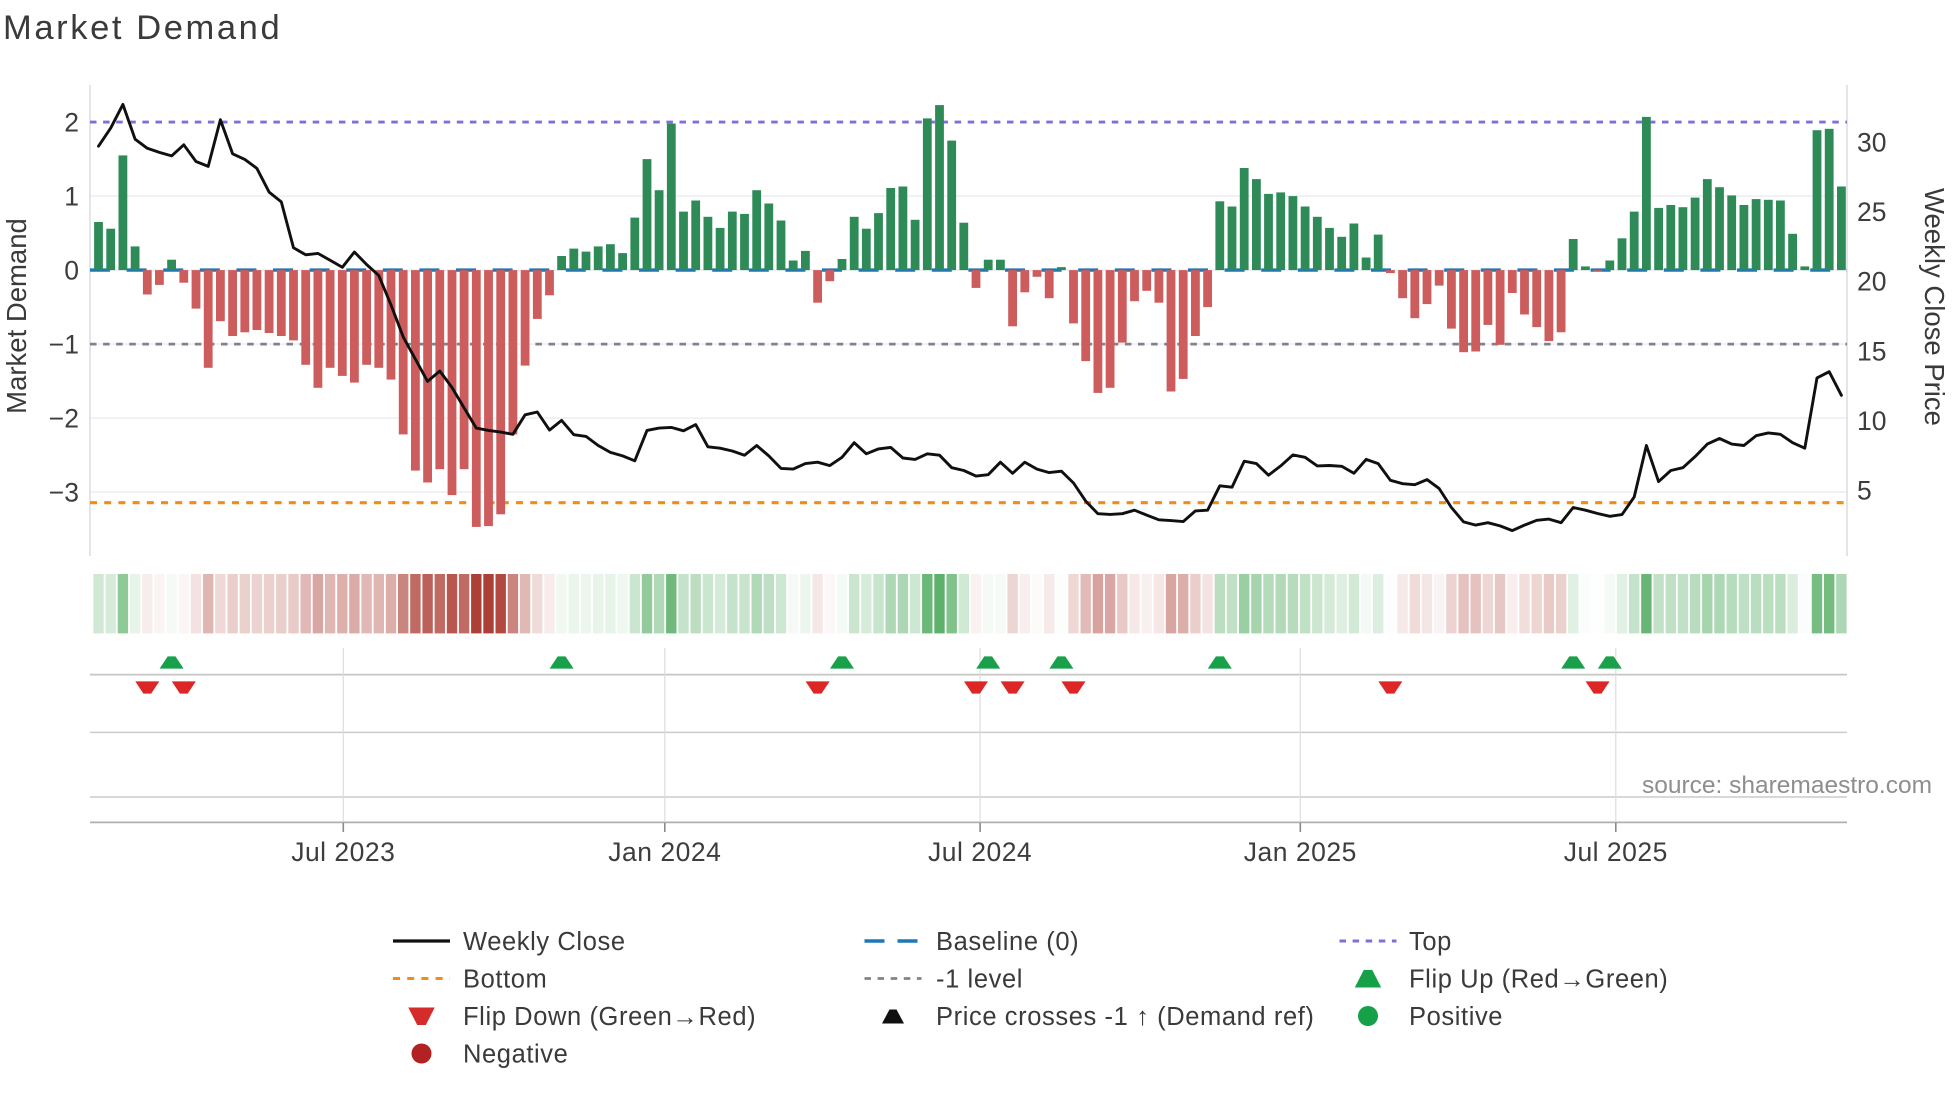 This screenshot has height=1102, width=1960. I want to click on svg-text: Jul 2023, so click(343, 852).